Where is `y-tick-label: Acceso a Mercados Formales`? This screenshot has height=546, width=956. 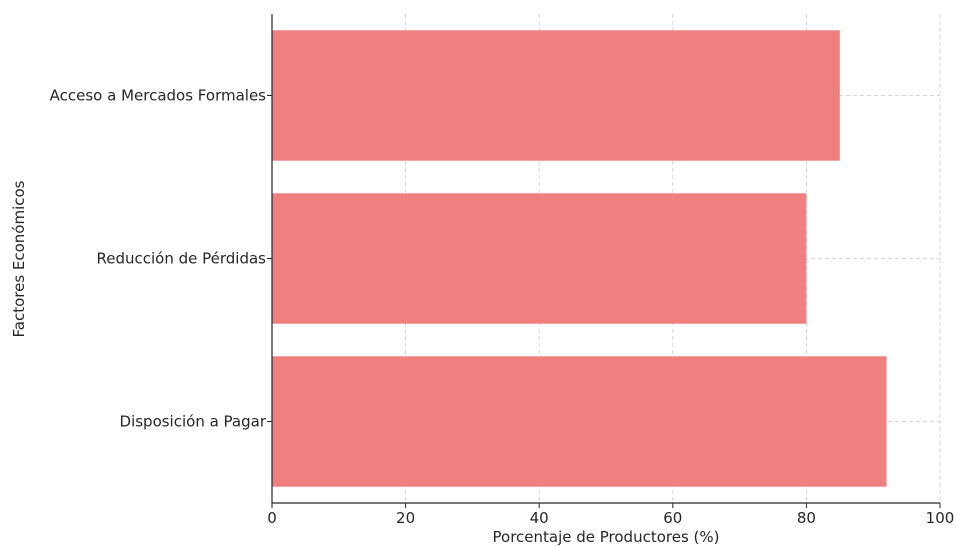 y-tick-label: Acceso a Mercados Formales is located at coordinates (158, 96).